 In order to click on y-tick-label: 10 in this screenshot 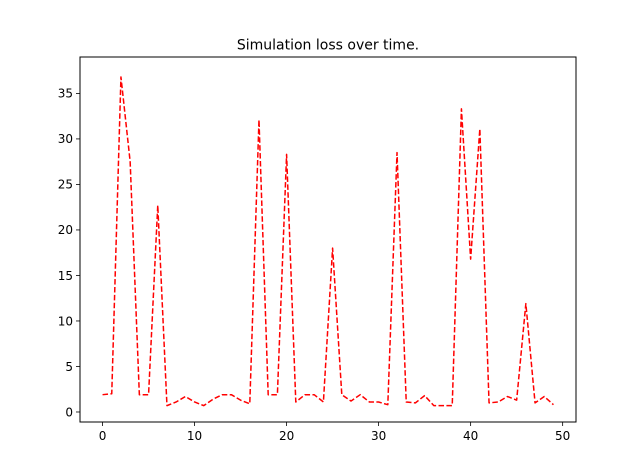, I will do `click(65, 321)`.